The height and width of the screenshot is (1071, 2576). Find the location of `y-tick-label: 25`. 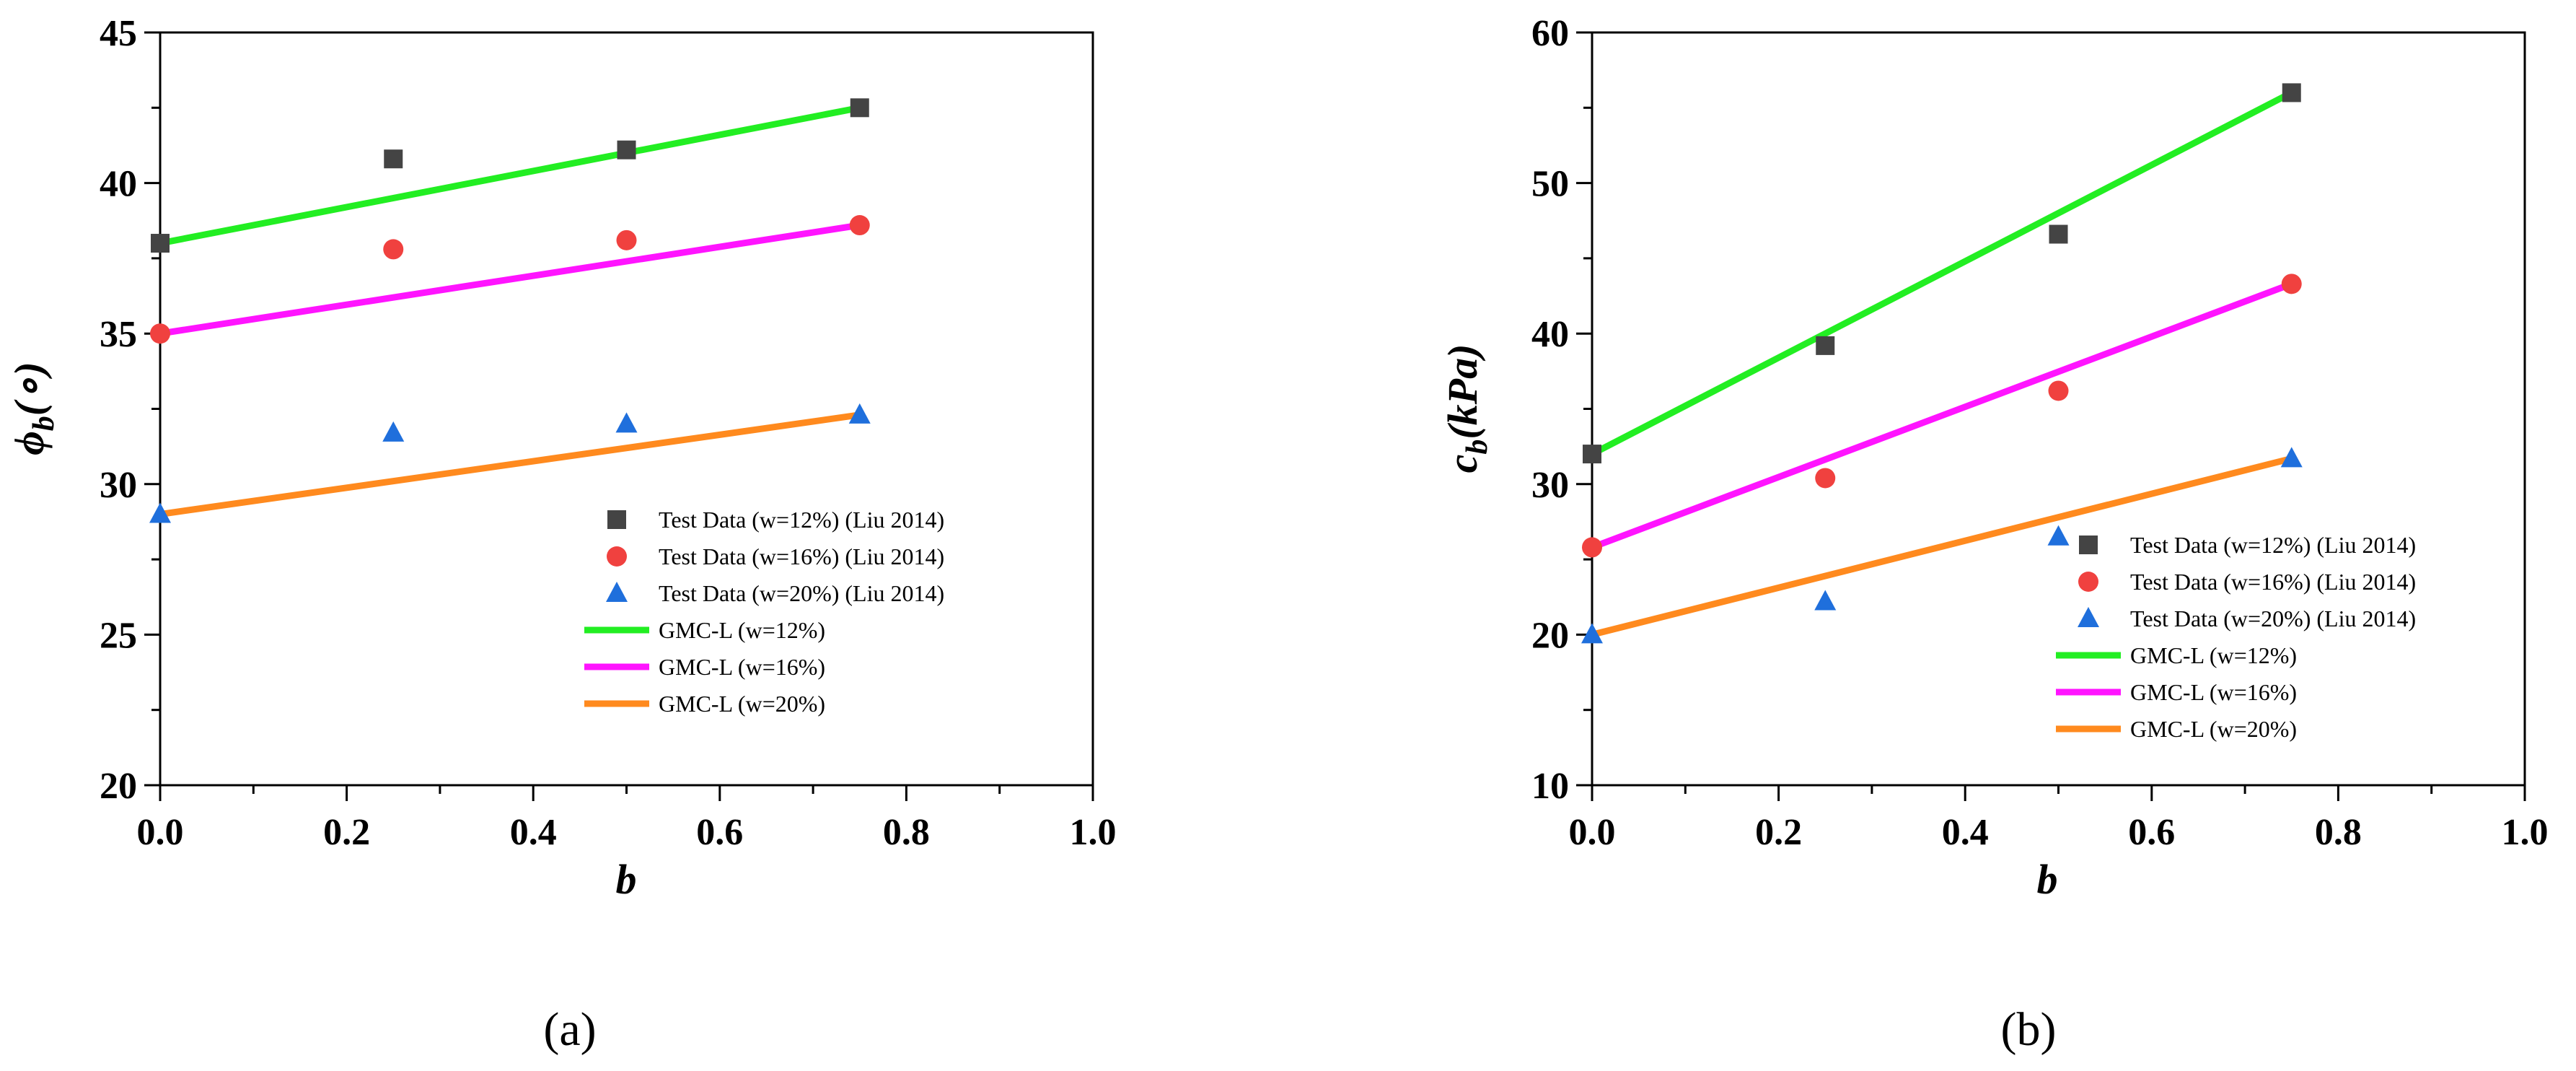

y-tick-label: 25 is located at coordinates (118, 635).